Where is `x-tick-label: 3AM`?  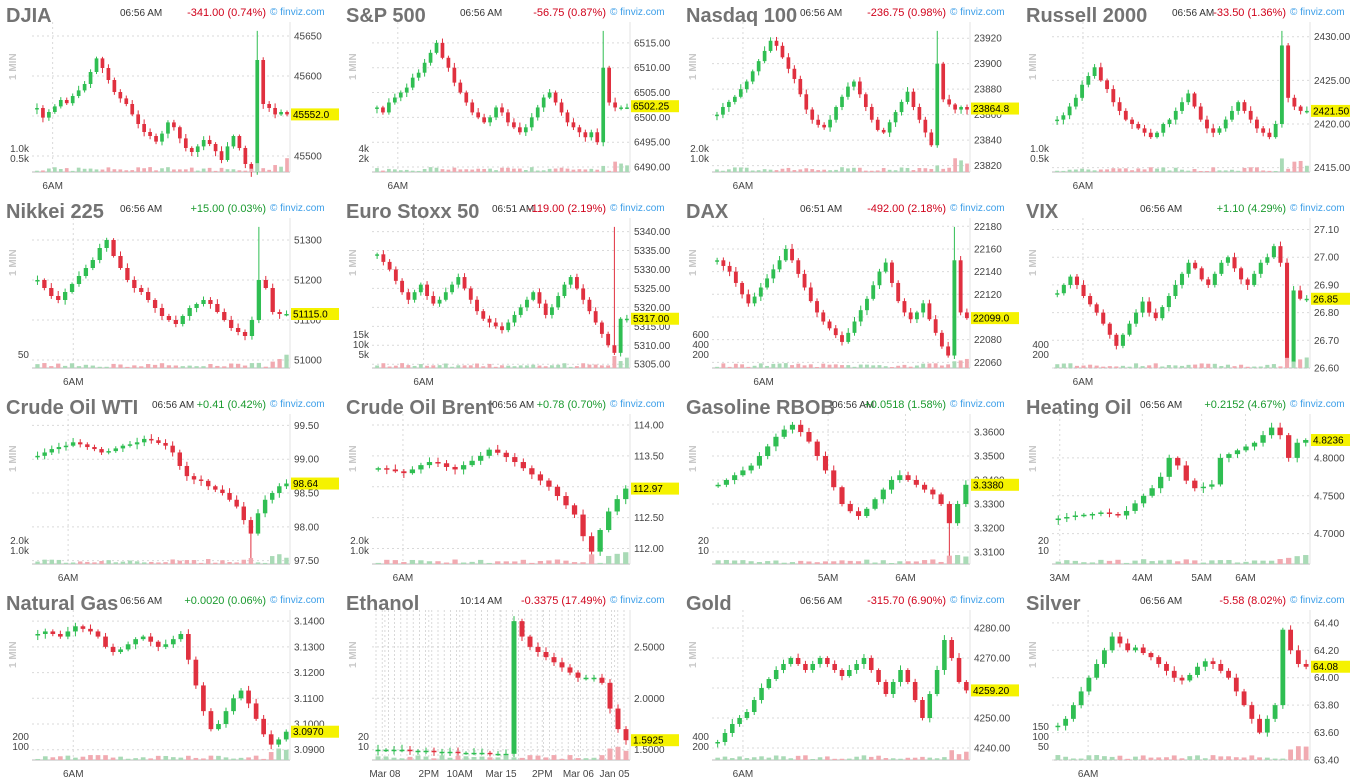 x-tick-label: 3AM is located at coordinates (1059, 578).